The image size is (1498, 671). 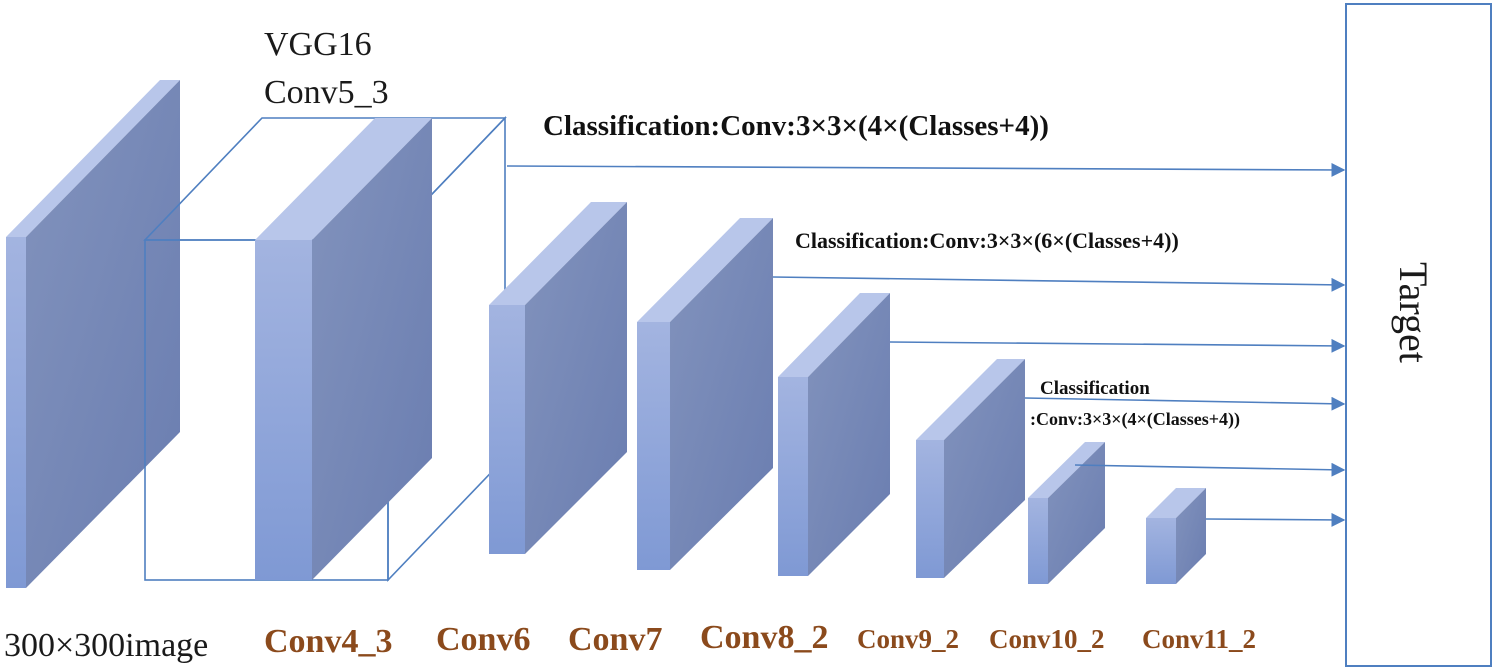 What do you see at coordinates (834, 434) in the screenshot?
I see `conv8-2-layer-block` at bounding box center [834, 434].